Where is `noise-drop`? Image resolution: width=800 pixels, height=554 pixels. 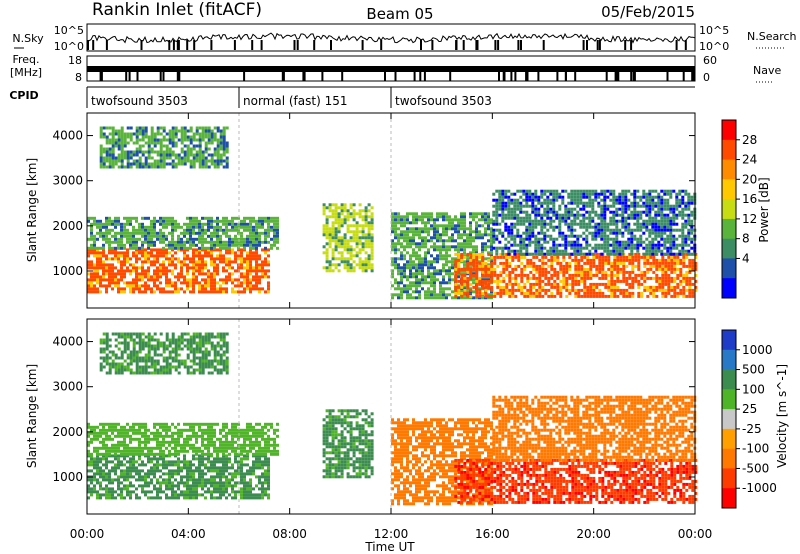 noise-drop is located at coordinates (685, 45).